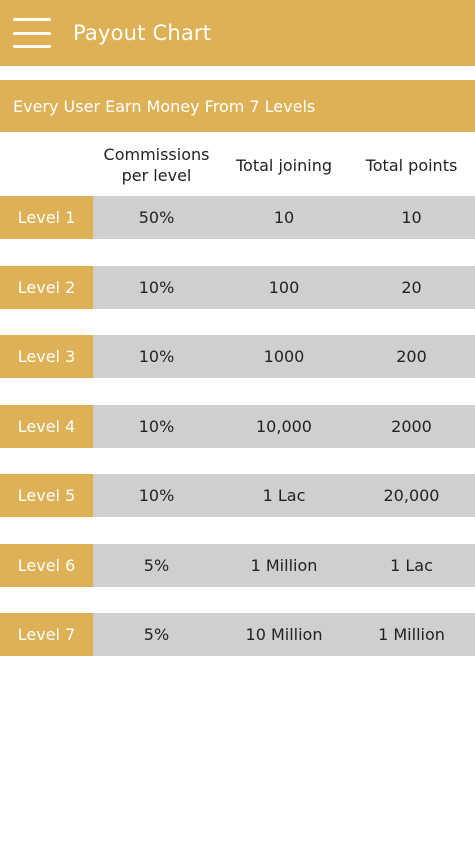  I want to click on hamburger-menu-icon, so click(33, 33).